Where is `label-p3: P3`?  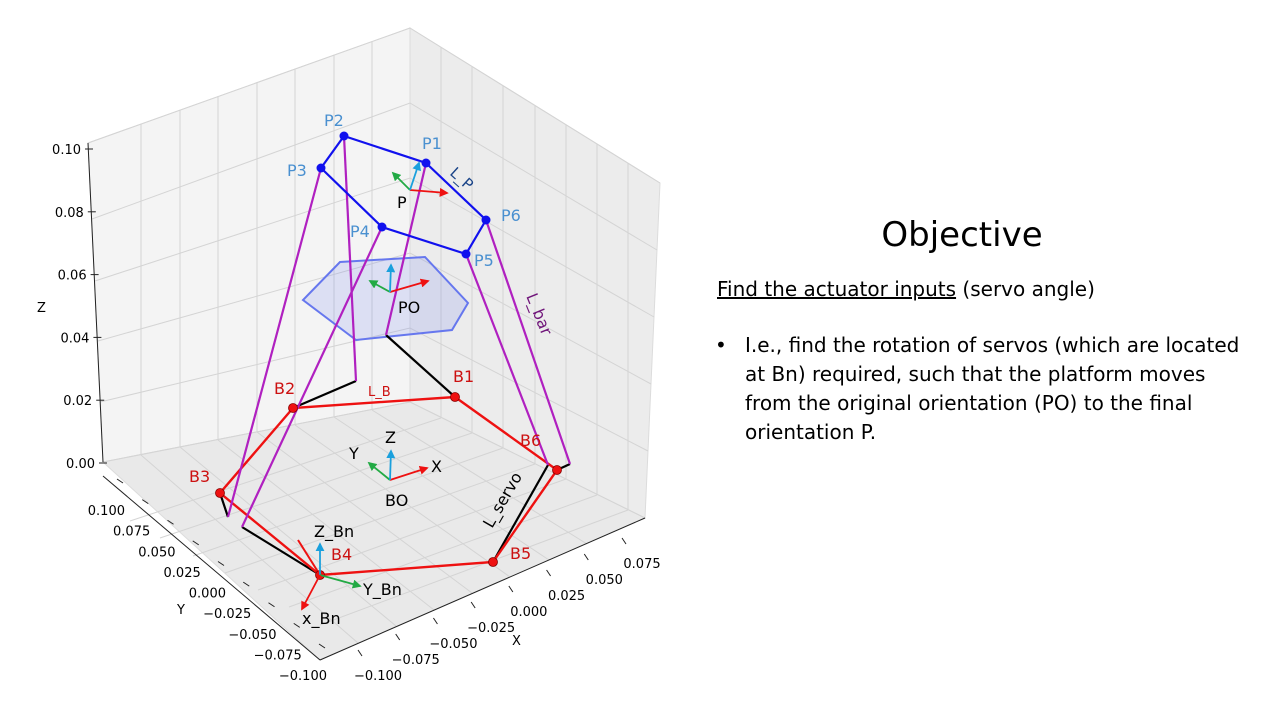
label-p3: P3 is located at coordinates (297, 170).